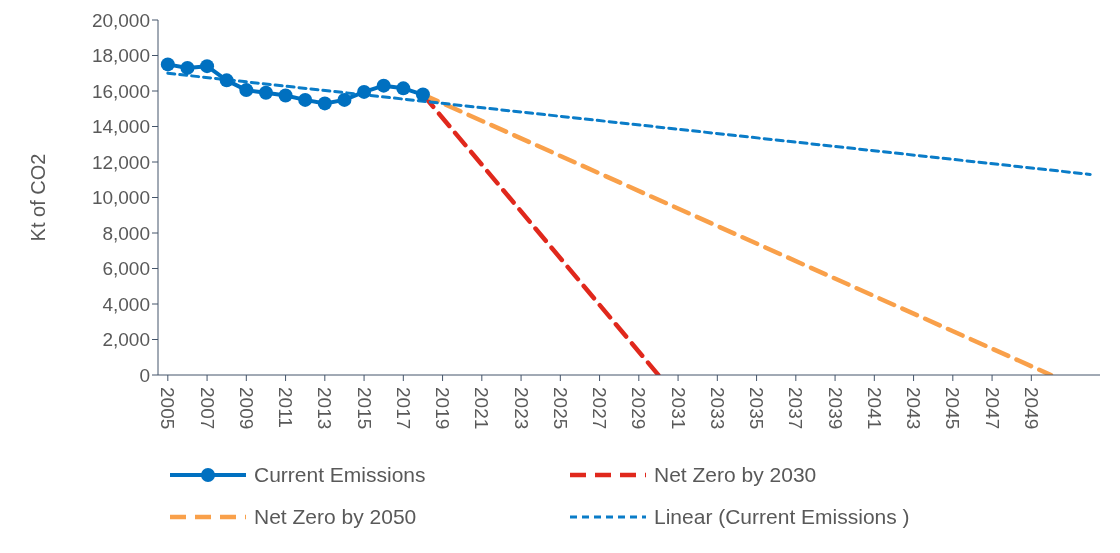 The width and height of the screenshot is (1120, 553). I want to click on legend-label: Net Zero by 2030, so click(735, 475).